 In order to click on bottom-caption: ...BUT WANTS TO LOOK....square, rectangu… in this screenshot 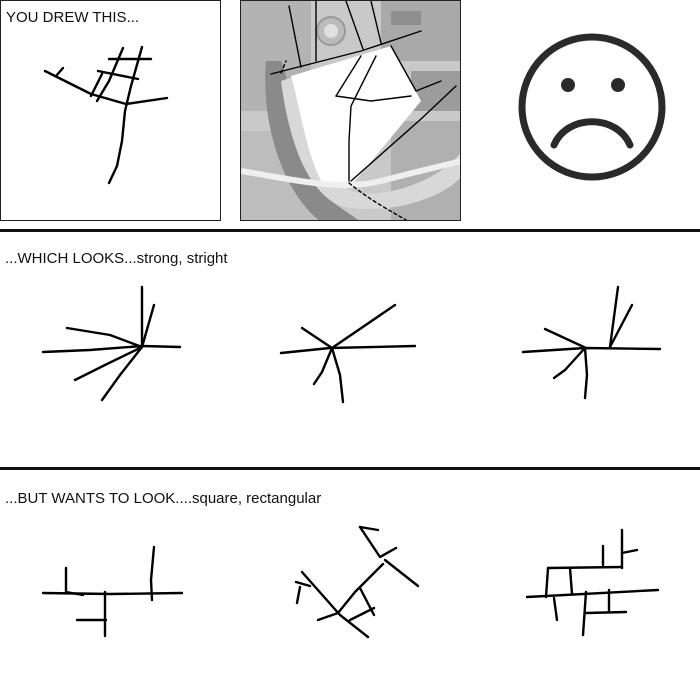, I will do `click(163, 498)`.